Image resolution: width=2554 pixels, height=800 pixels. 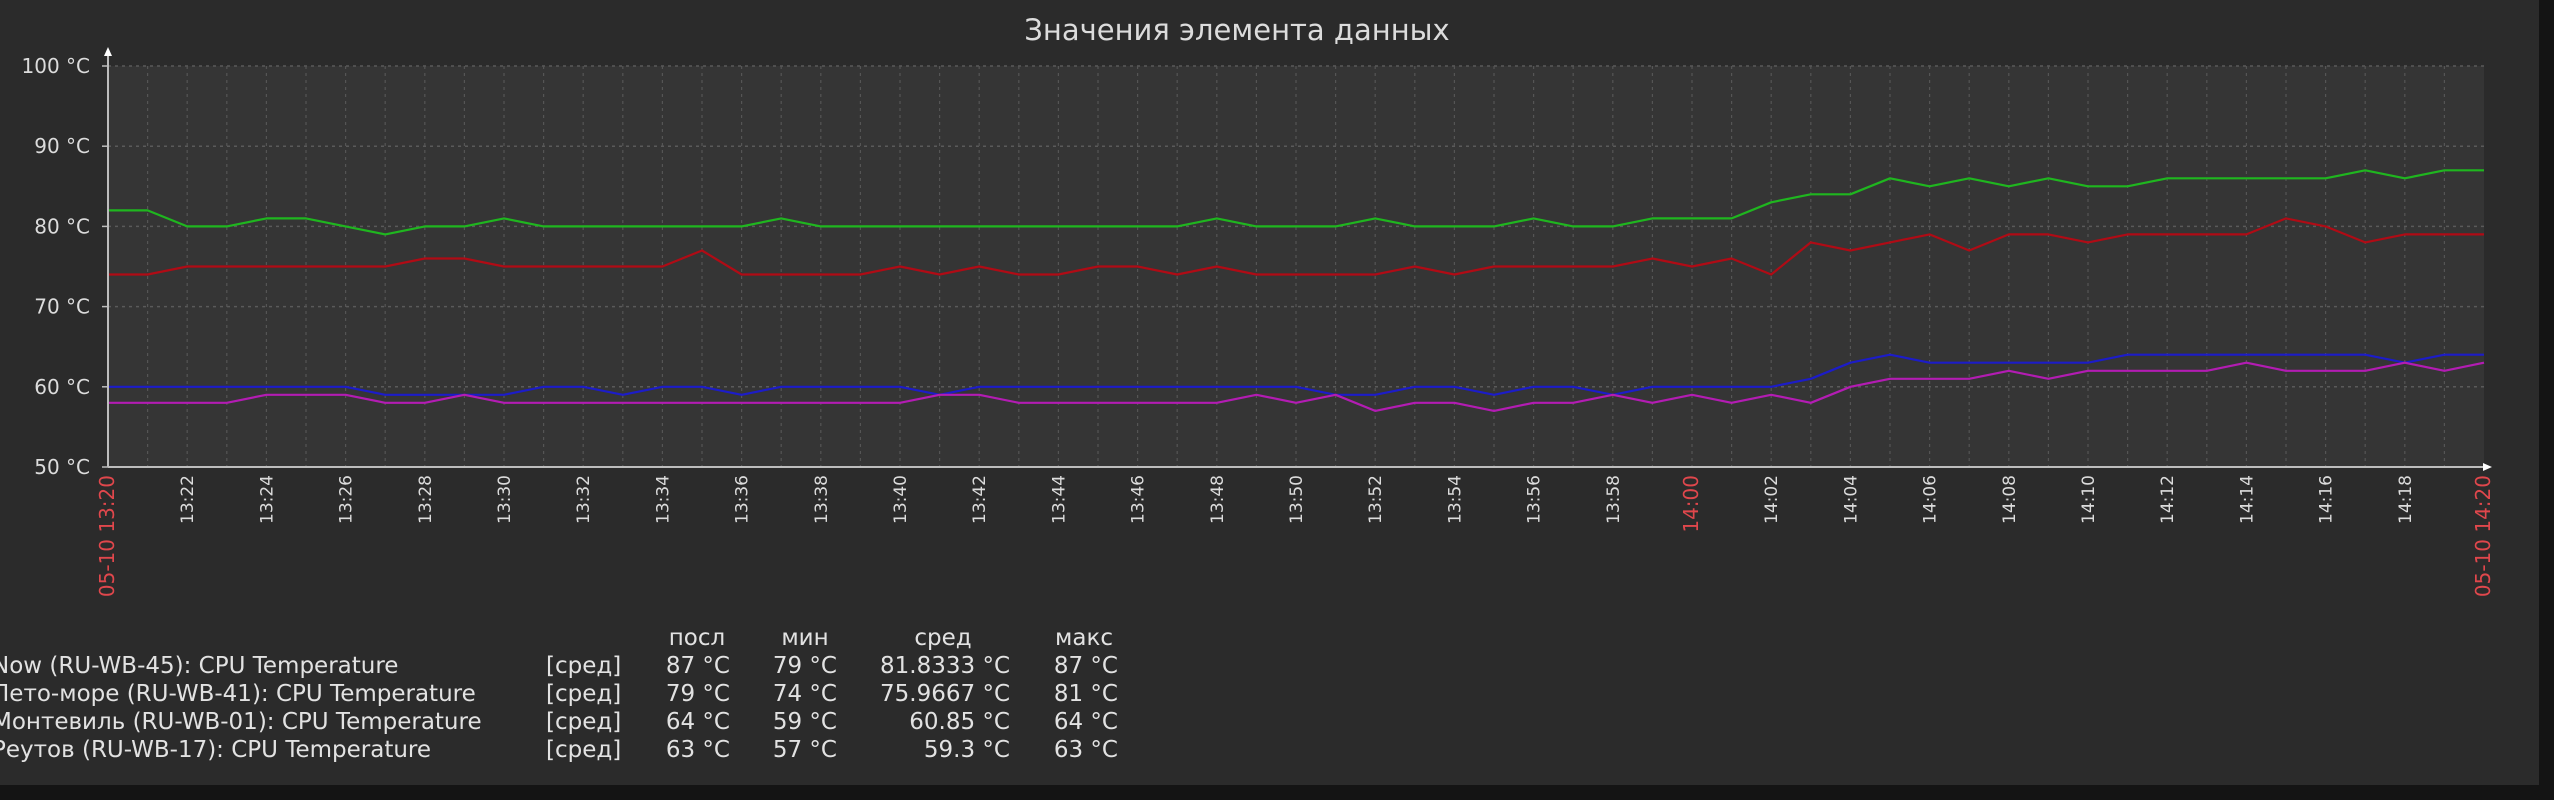 What do you see at coordinates (805, 750) in the screenshot?
I see `legend-min: 57 °C` at bounding box center [805, 750].